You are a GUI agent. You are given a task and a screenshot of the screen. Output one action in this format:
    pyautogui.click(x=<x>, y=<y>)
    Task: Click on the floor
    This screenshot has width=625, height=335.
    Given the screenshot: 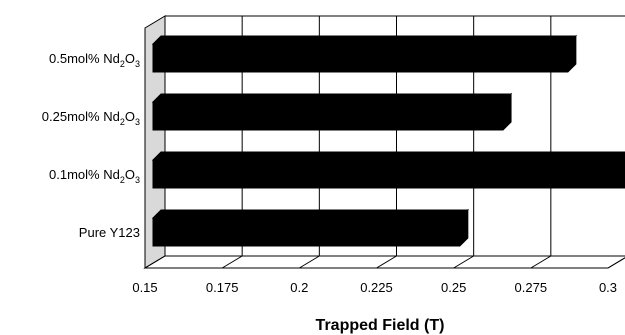 What is the action you would take?
    pyautogui.click(x=384, y=262)
    